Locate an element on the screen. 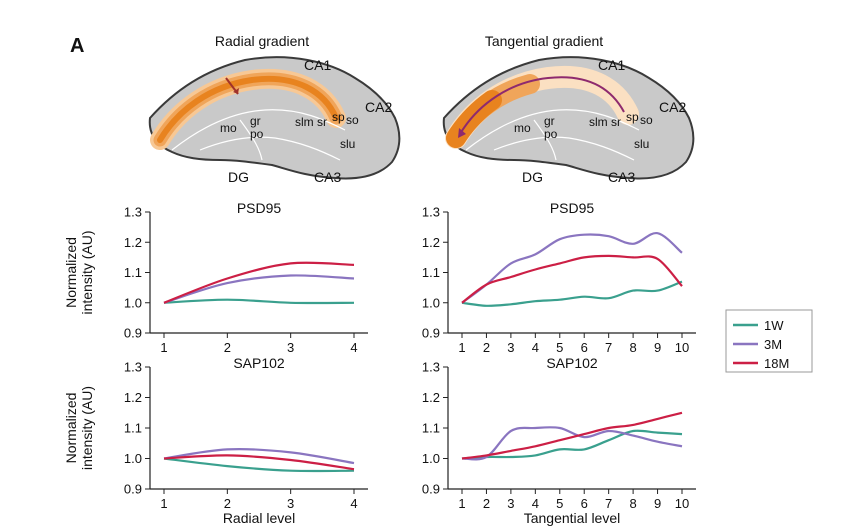 This screenshot has width=843, height=530. legend-label-3m: 3M is located at coordinates (773, 344).